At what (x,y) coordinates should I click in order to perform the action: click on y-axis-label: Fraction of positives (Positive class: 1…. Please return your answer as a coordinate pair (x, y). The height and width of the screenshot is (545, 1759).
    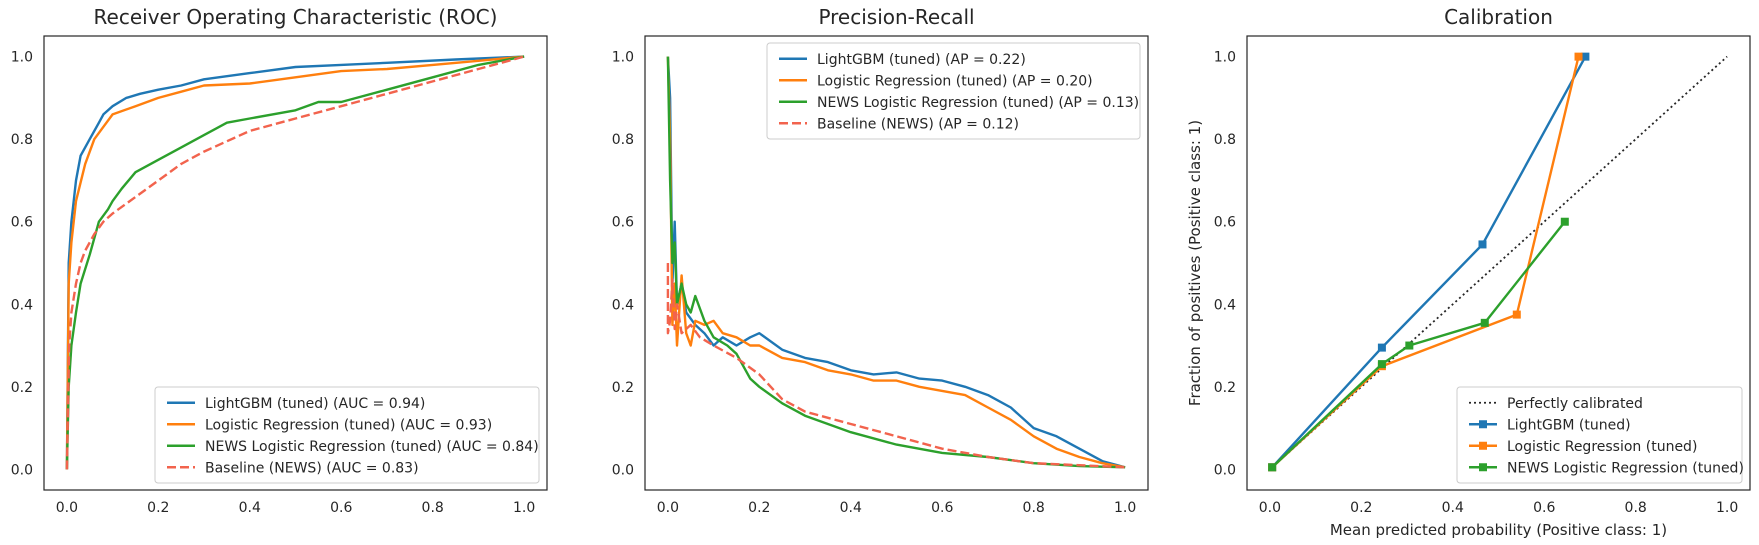
    Looking at the image, I should click on (1195, 263).